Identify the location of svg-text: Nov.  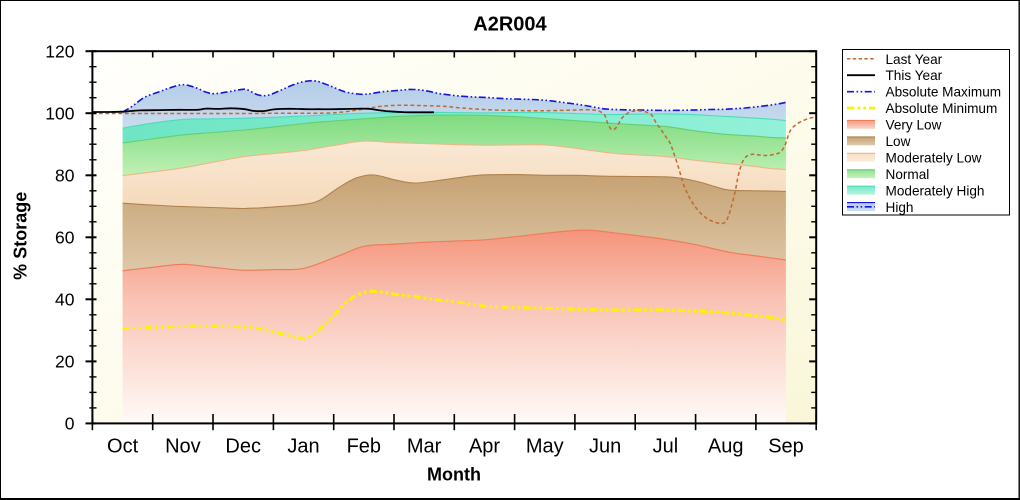
(183, 447).